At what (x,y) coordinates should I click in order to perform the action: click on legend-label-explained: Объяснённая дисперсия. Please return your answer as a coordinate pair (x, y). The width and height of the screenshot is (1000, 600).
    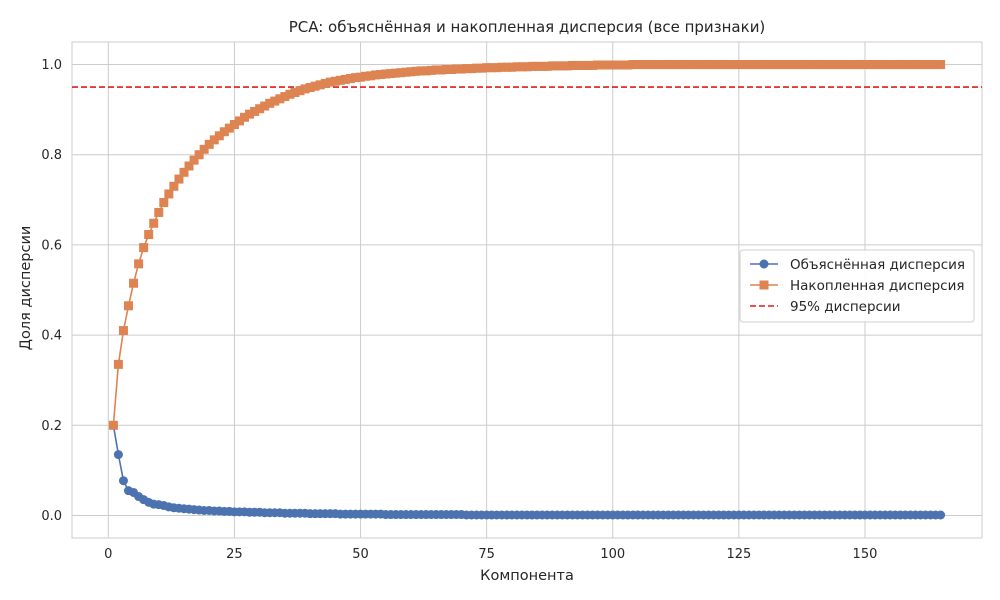
    Looking at the image, I should click on (877, 265).